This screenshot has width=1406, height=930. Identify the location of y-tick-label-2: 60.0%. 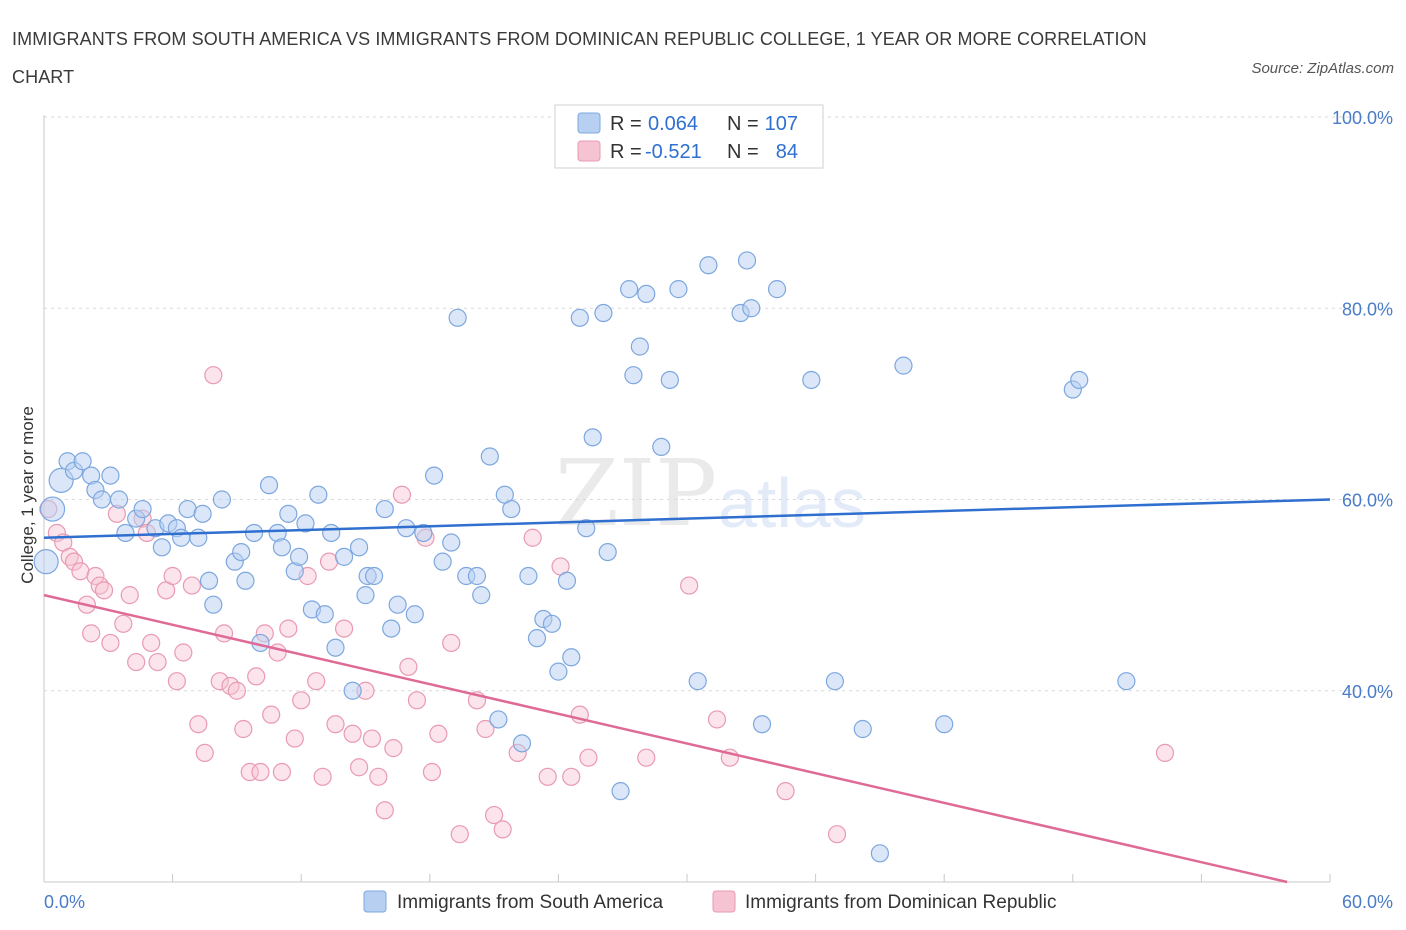
(1367, 501).